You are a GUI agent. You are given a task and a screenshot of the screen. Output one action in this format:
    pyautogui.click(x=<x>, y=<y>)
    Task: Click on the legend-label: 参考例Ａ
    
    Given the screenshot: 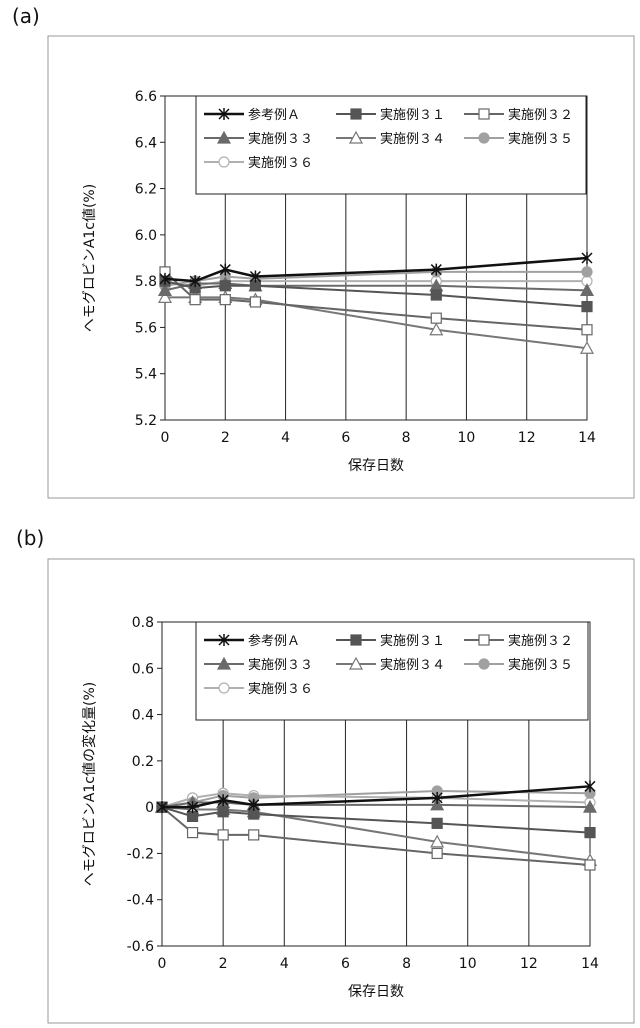 What is the action you would take?
    pyautogui.click(x=274, y=641)
    